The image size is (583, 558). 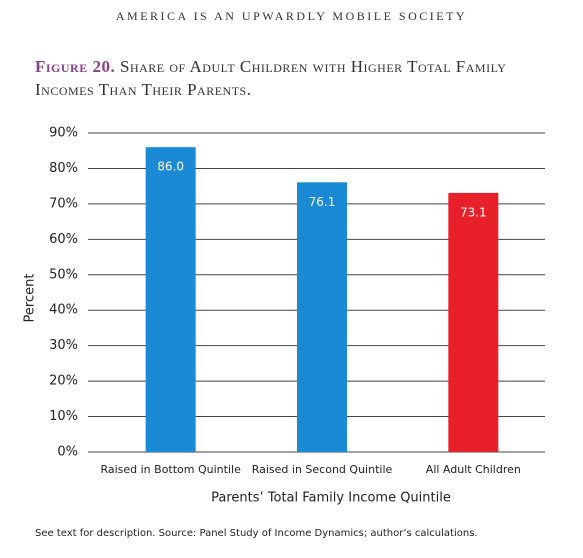 What do you see at coordinates (291, 16) in the screenshot?
I see `page-header: AMERICA IS AN UPWARDLY MOBILE SOCIETY` at bounding box center [291, 16].